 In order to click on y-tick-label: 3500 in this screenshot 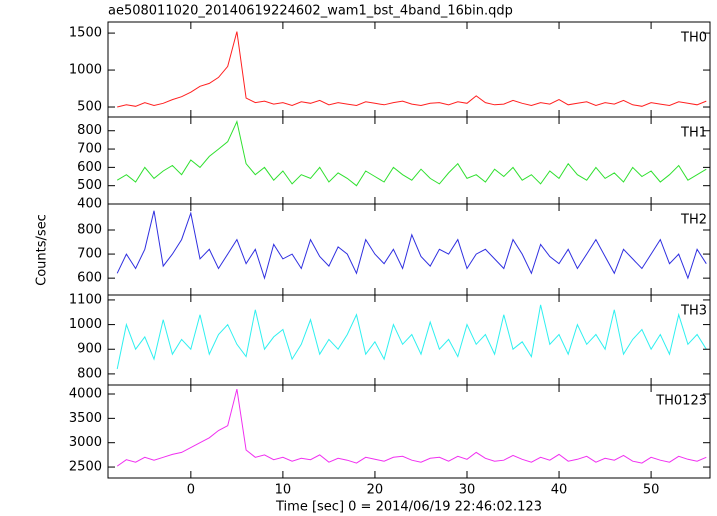, I will do `click(85, 418)`.